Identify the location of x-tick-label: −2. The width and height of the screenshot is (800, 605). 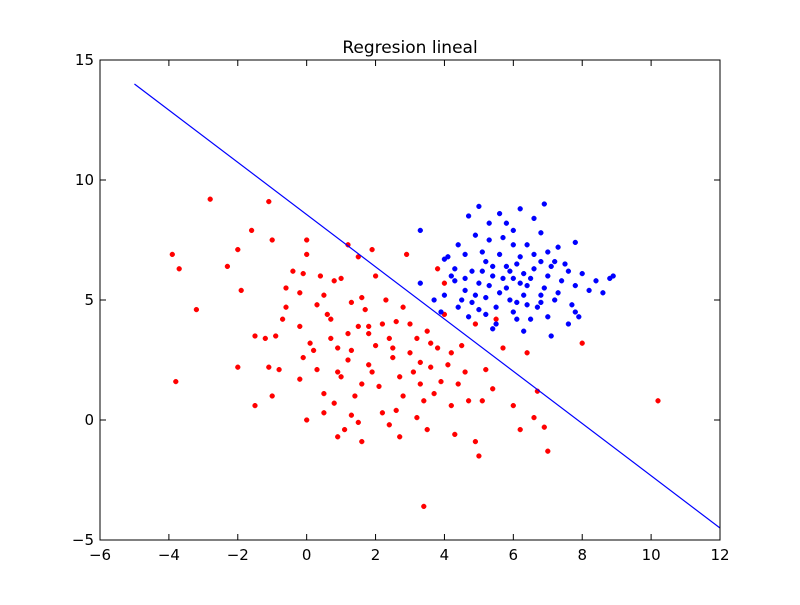
(238, 555).